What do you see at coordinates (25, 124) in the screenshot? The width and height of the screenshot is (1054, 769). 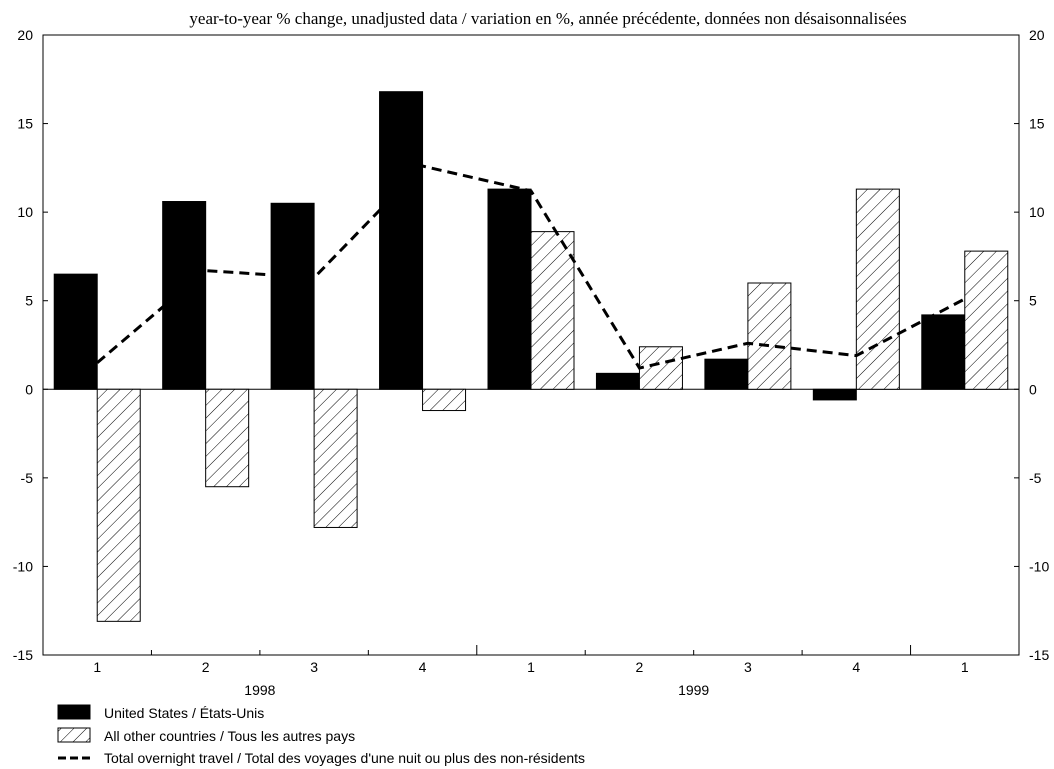 I see `y-tick-label-left: 15` at bounding box center [25, 124].